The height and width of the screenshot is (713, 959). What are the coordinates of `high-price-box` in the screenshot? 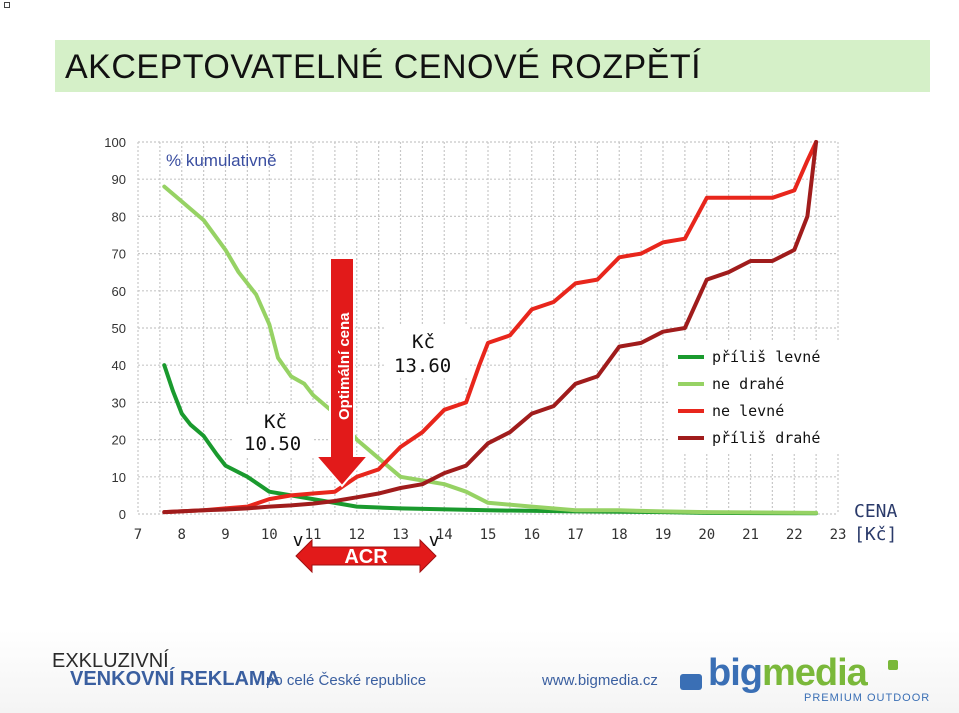 It's located at (427, 352).